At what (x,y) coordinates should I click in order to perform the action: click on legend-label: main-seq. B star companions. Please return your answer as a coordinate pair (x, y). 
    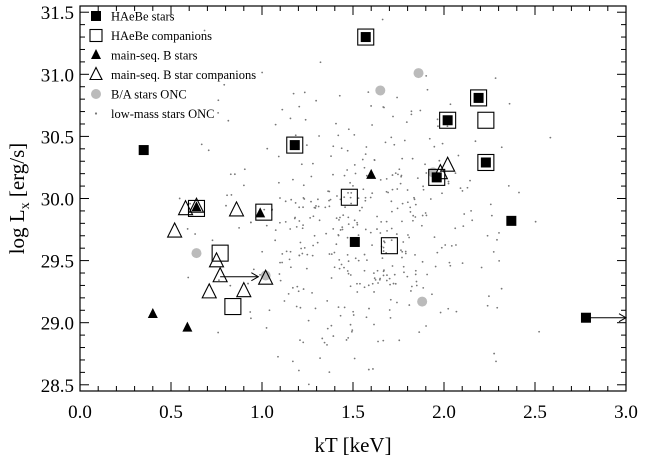
    Looking at the image, I should click on (183, 75).